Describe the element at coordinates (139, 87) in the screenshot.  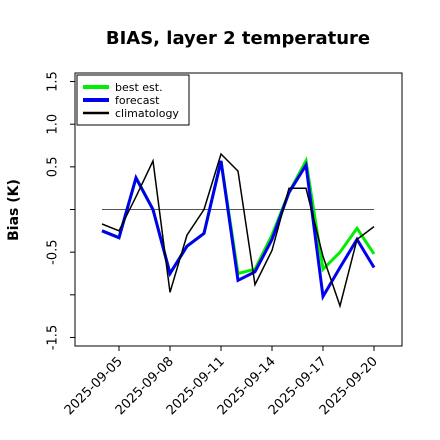
I see `legend-label: best est.` at that location.